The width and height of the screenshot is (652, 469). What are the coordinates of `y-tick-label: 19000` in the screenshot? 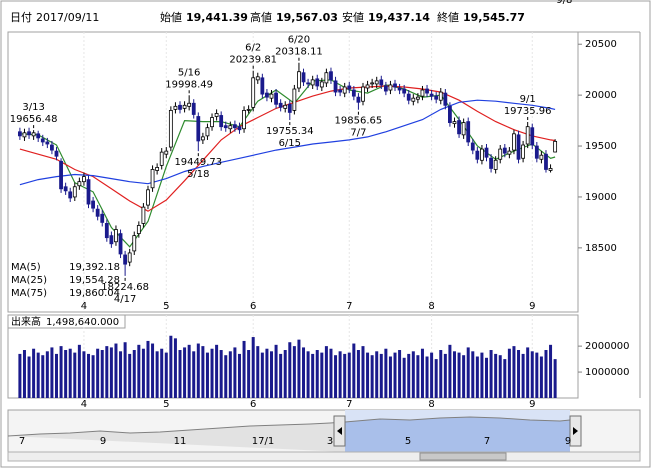 It's located at (601, 197).